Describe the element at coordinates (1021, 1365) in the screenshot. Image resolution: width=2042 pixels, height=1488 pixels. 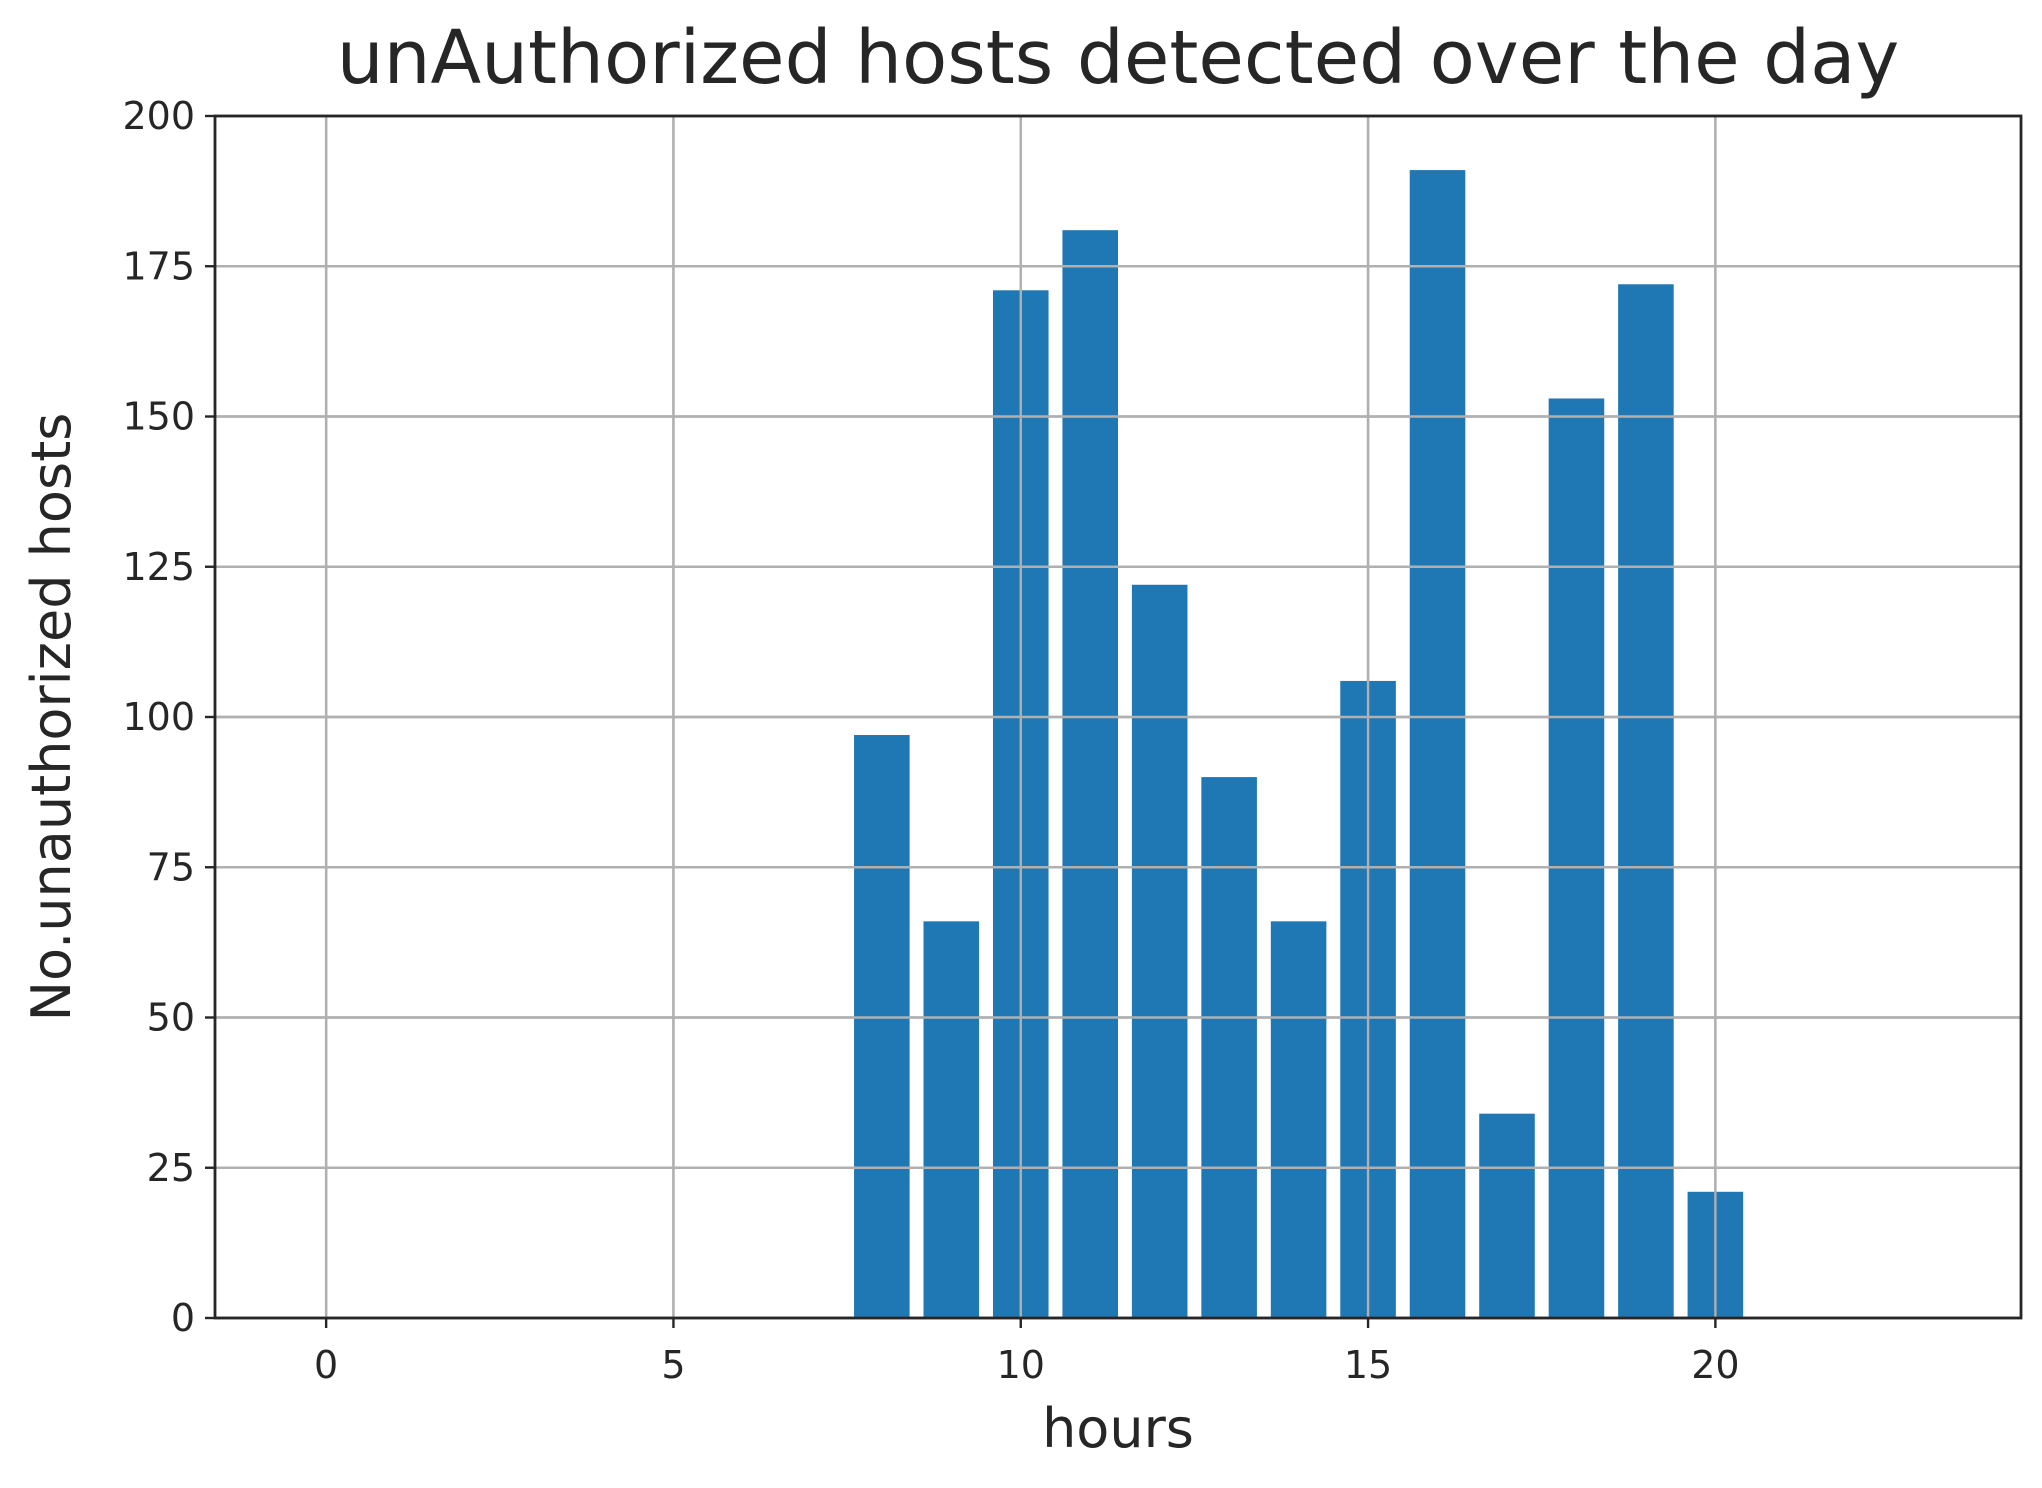
I see `x-tick-label: 10` at that location.